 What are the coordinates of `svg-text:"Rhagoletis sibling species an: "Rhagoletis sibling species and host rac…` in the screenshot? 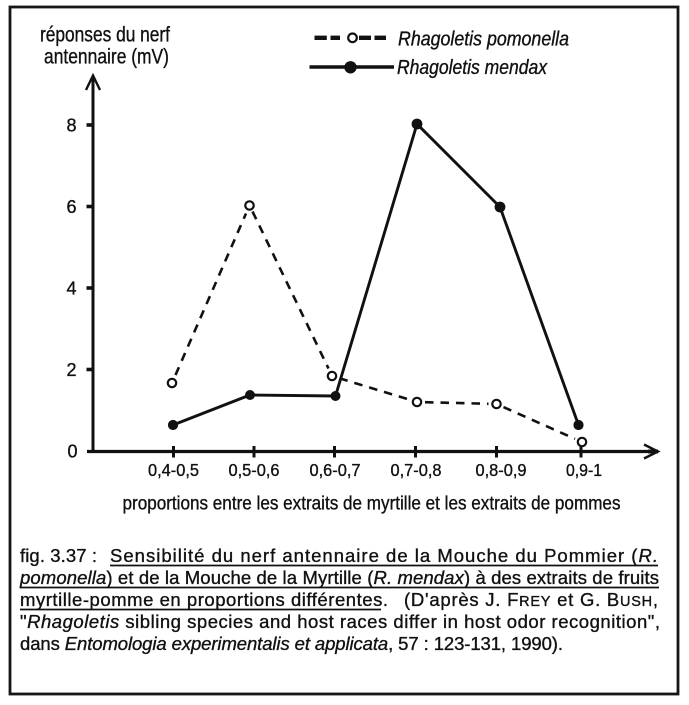 It's located at (340, 621).